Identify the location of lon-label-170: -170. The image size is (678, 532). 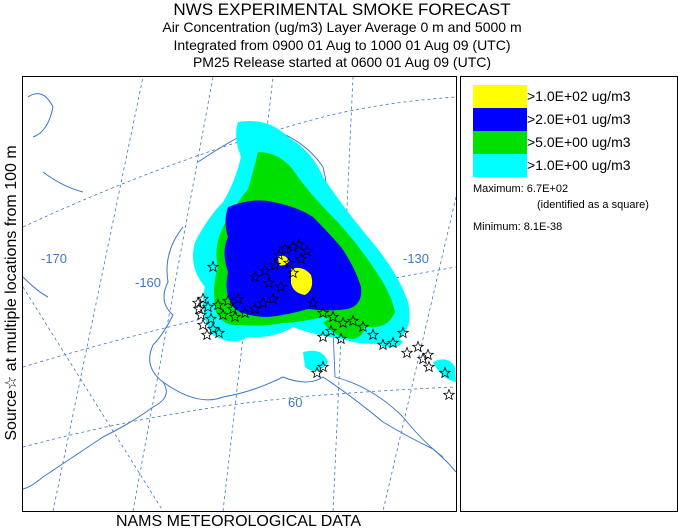
(54, 258).